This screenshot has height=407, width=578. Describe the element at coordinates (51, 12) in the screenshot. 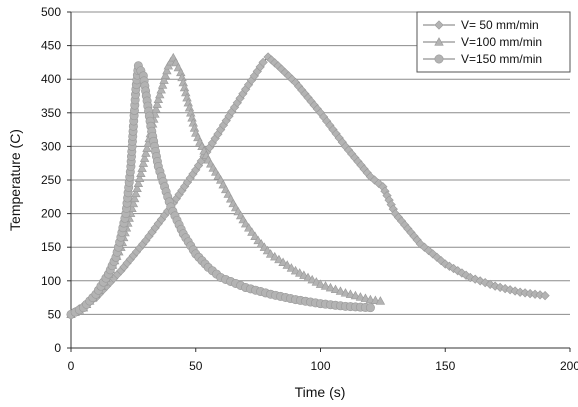

I see `y-tick-label-500: 500` at that location.